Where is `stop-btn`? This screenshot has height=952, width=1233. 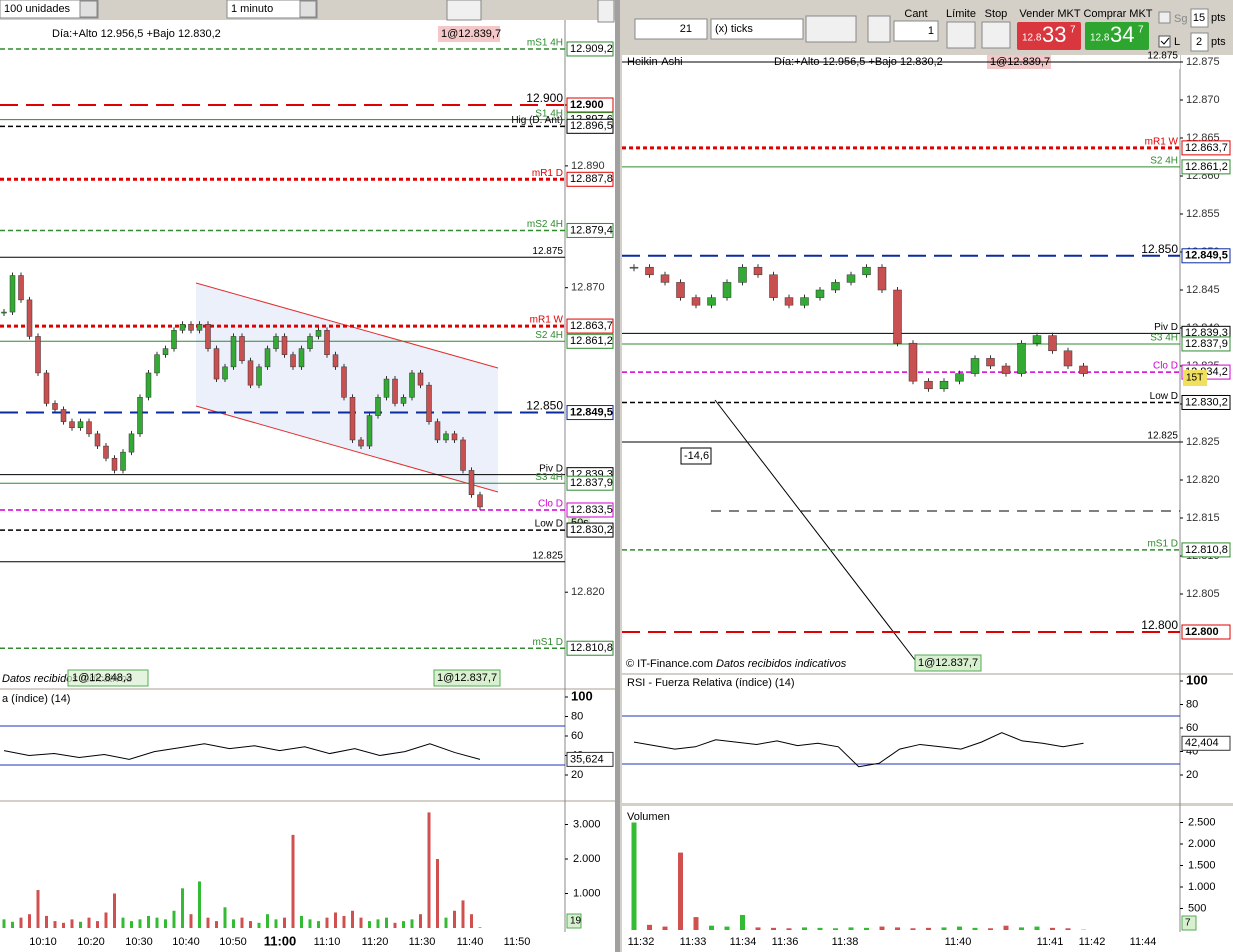
stop-btn is located at coordinates (996, 35).